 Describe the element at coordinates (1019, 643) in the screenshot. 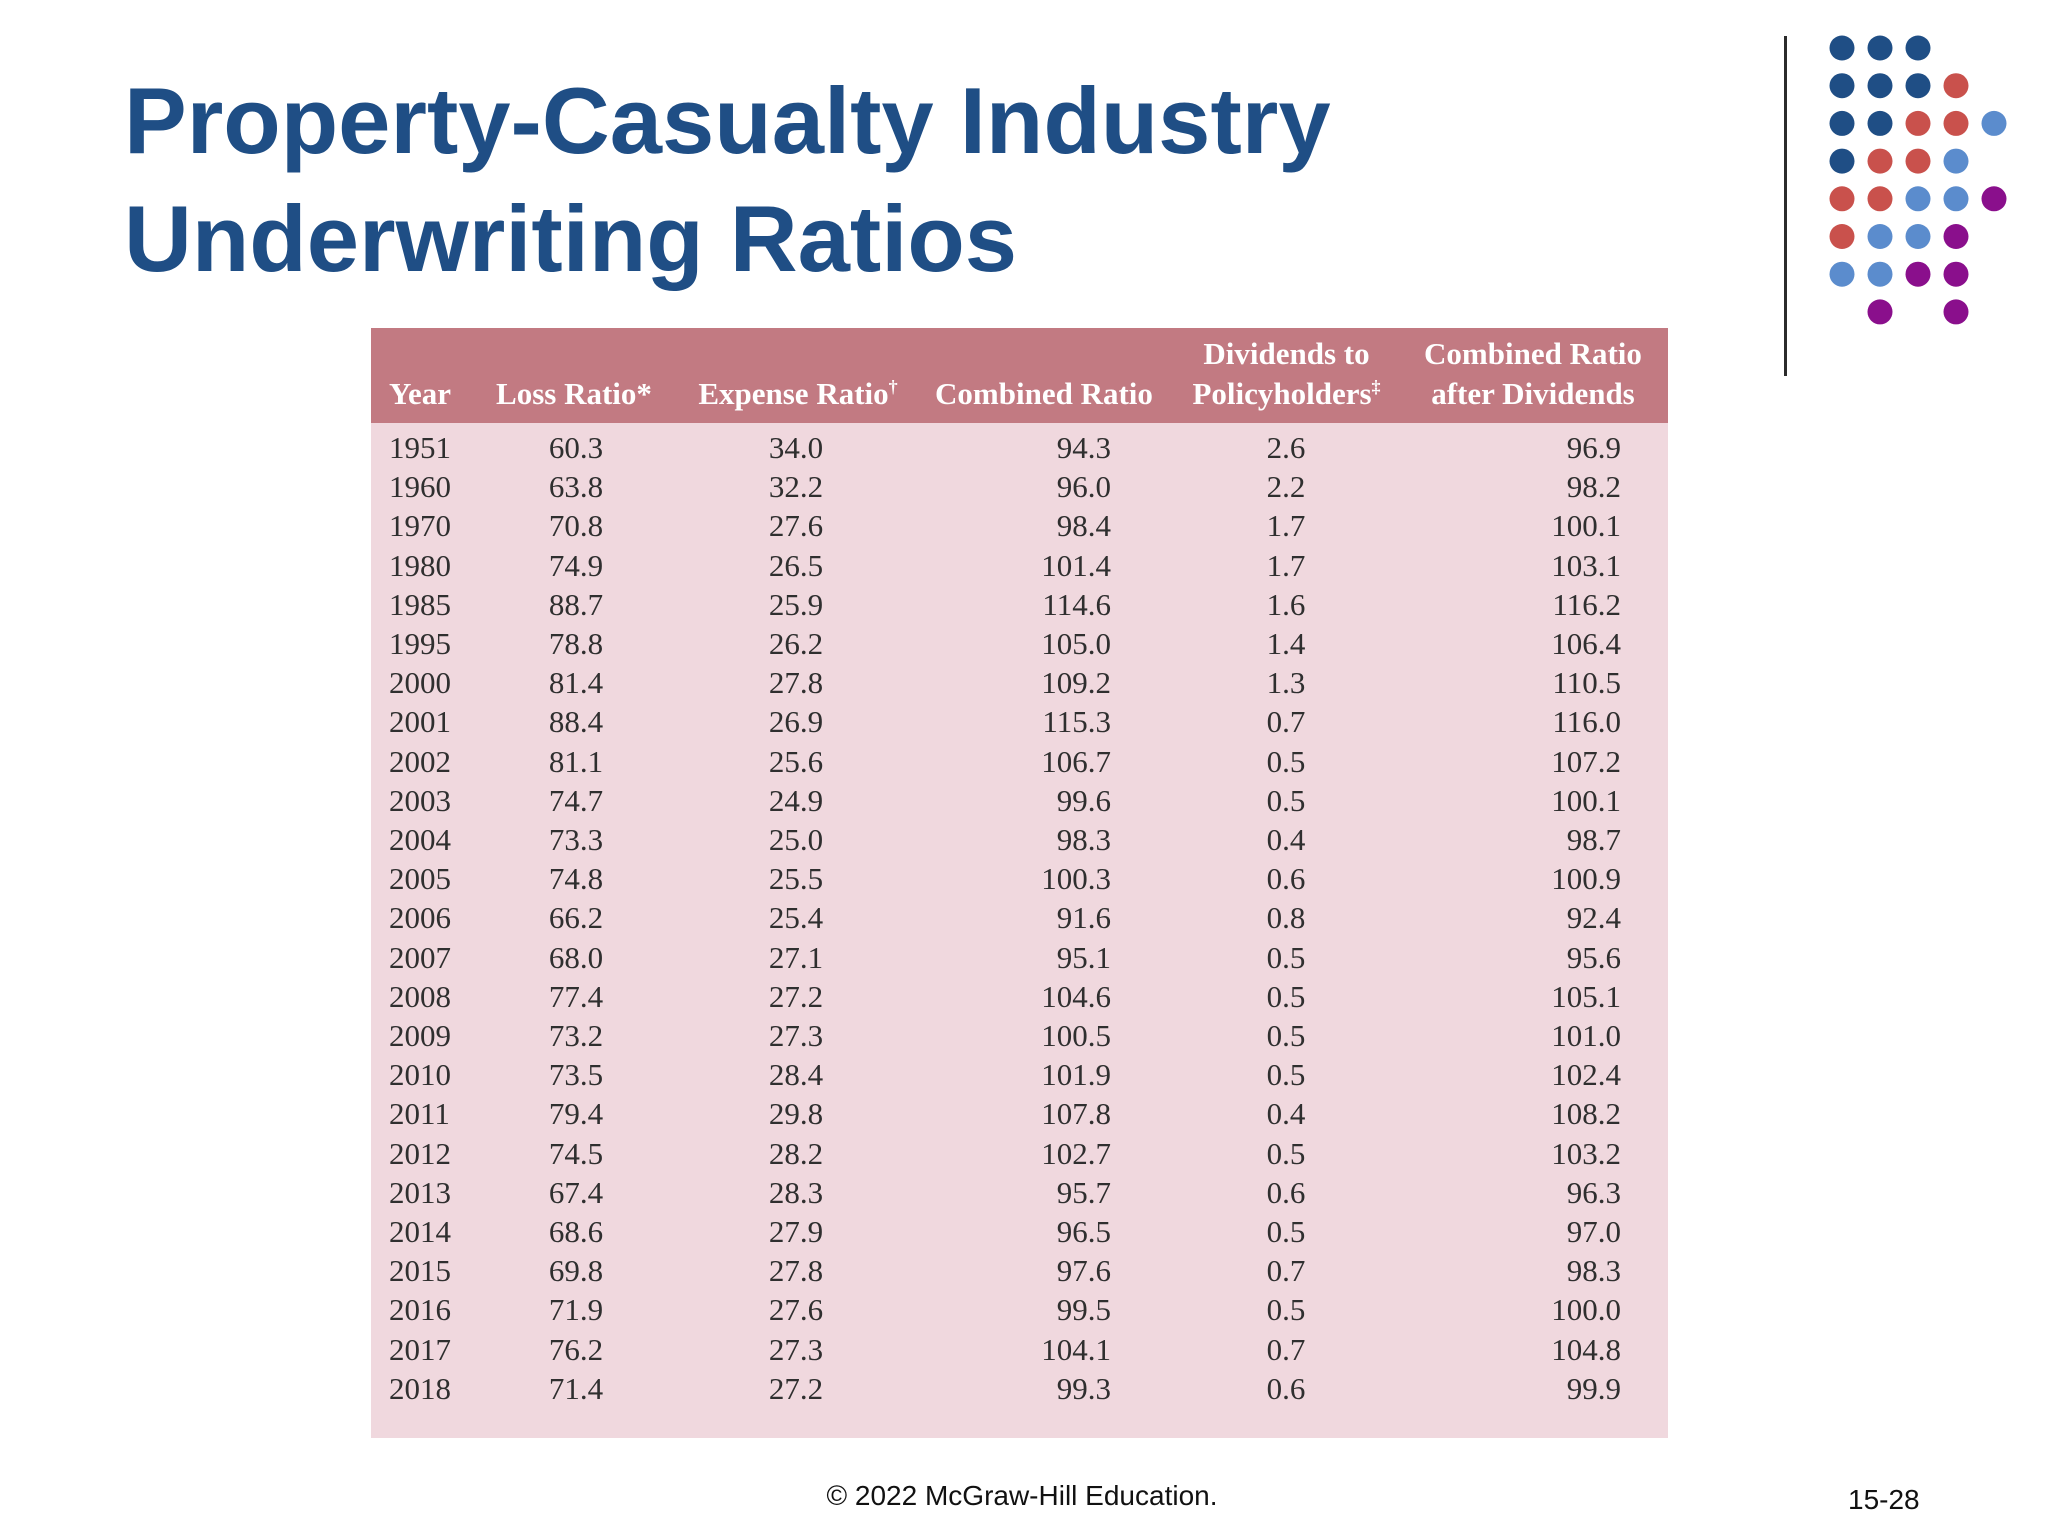

I see `table-row: 1995 78.8 26.2 105.0 1.4 106.4` at that location.